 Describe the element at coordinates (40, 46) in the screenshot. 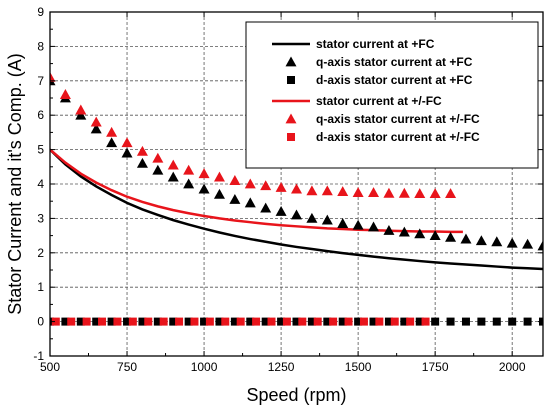

I see `y-tick-label: 8` at that location.